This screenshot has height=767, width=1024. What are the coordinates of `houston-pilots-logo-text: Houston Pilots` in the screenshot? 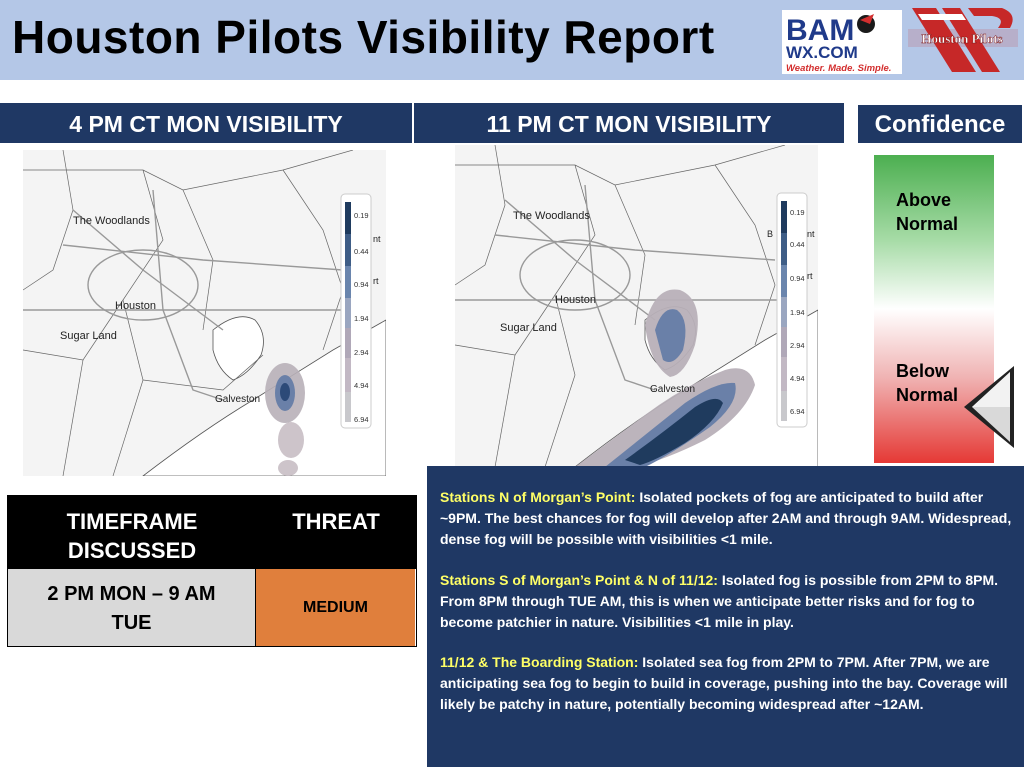 It's located at (961, 38).